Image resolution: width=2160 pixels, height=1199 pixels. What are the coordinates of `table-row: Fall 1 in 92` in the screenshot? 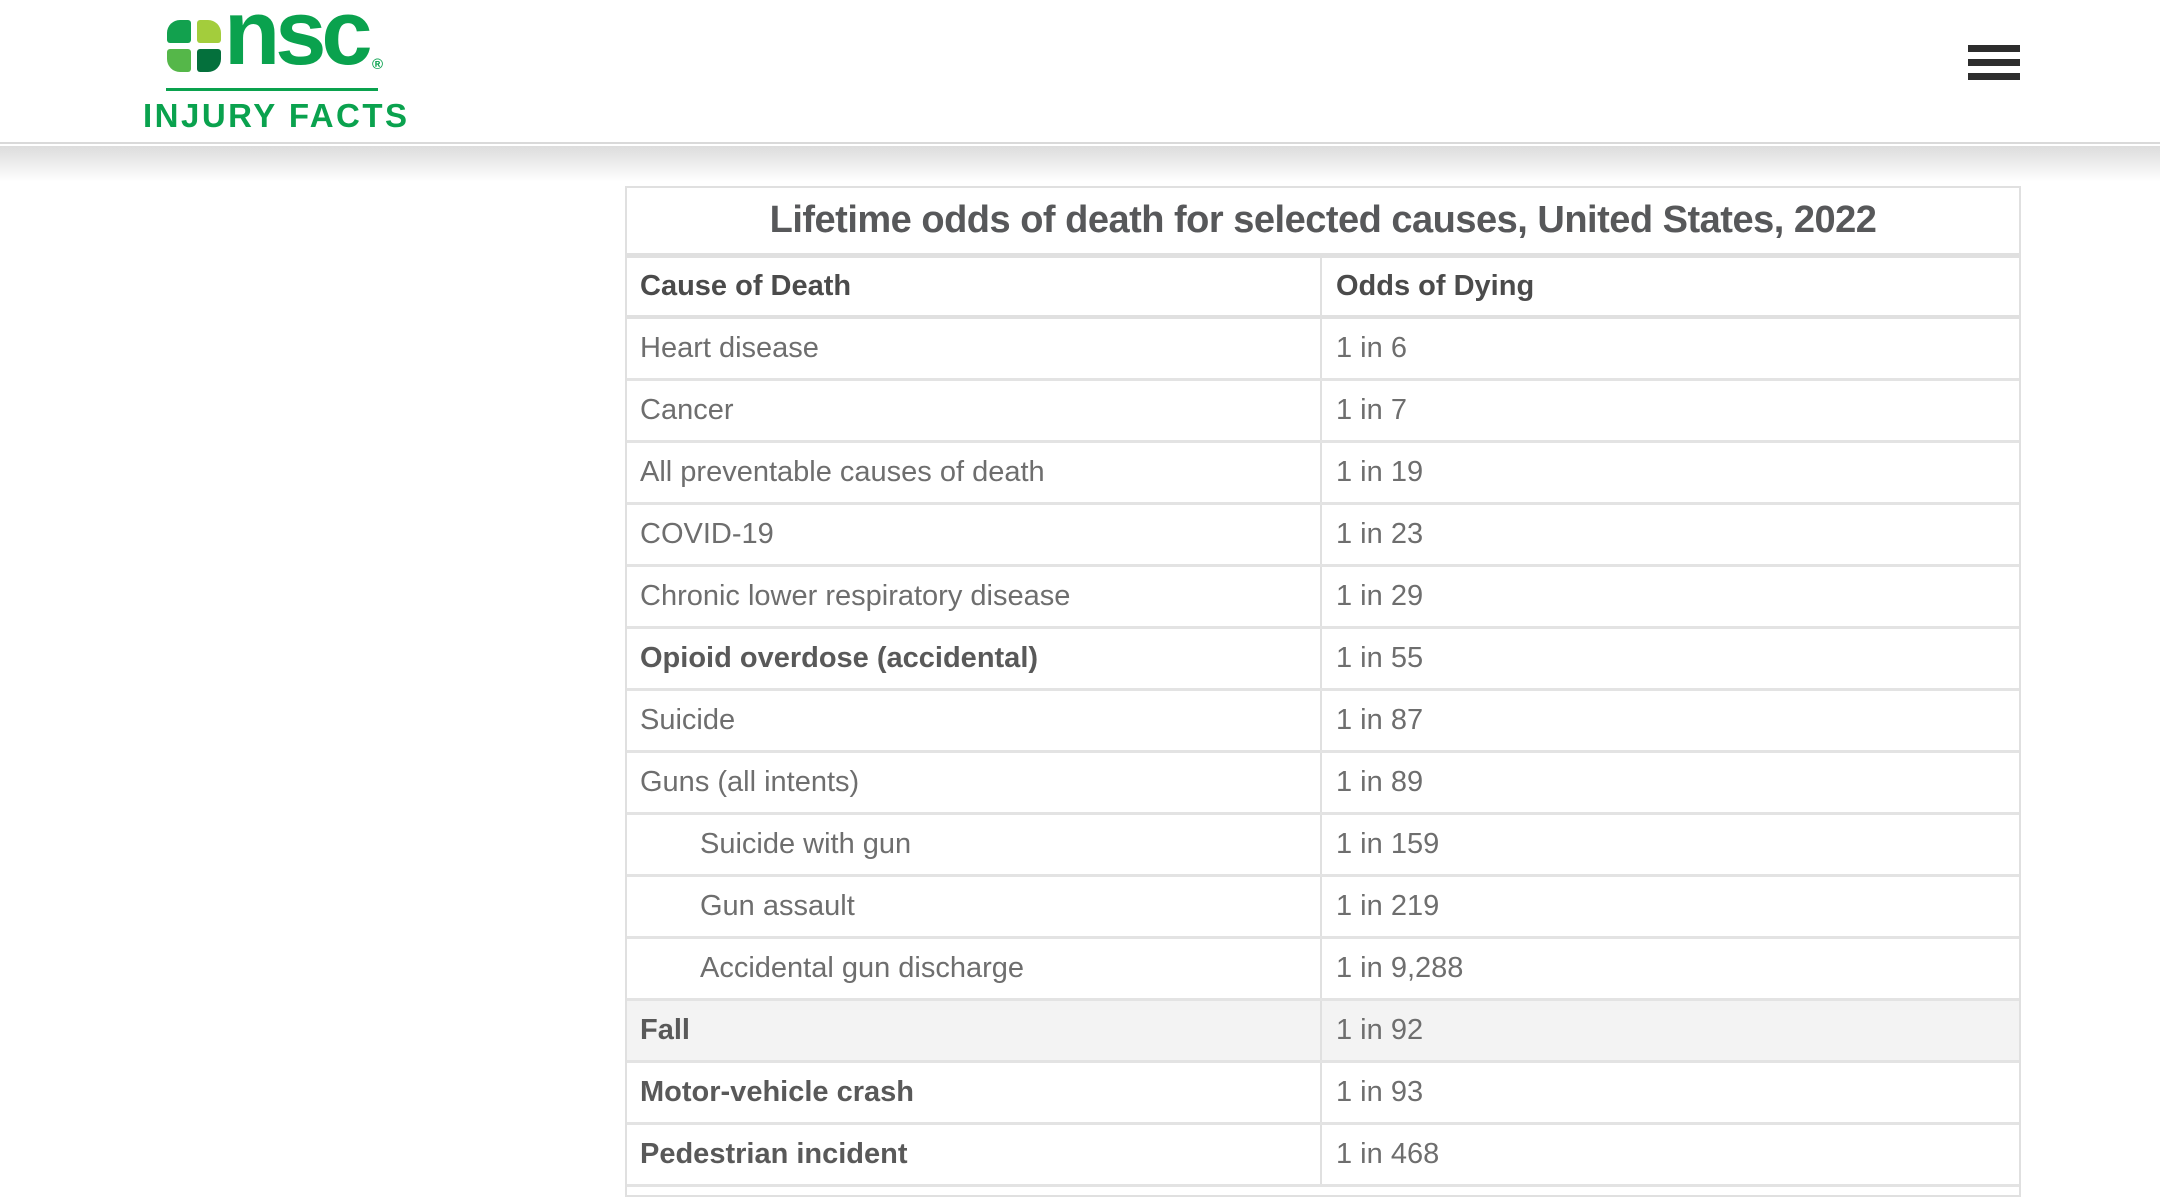 It's located at (1323, 1032).